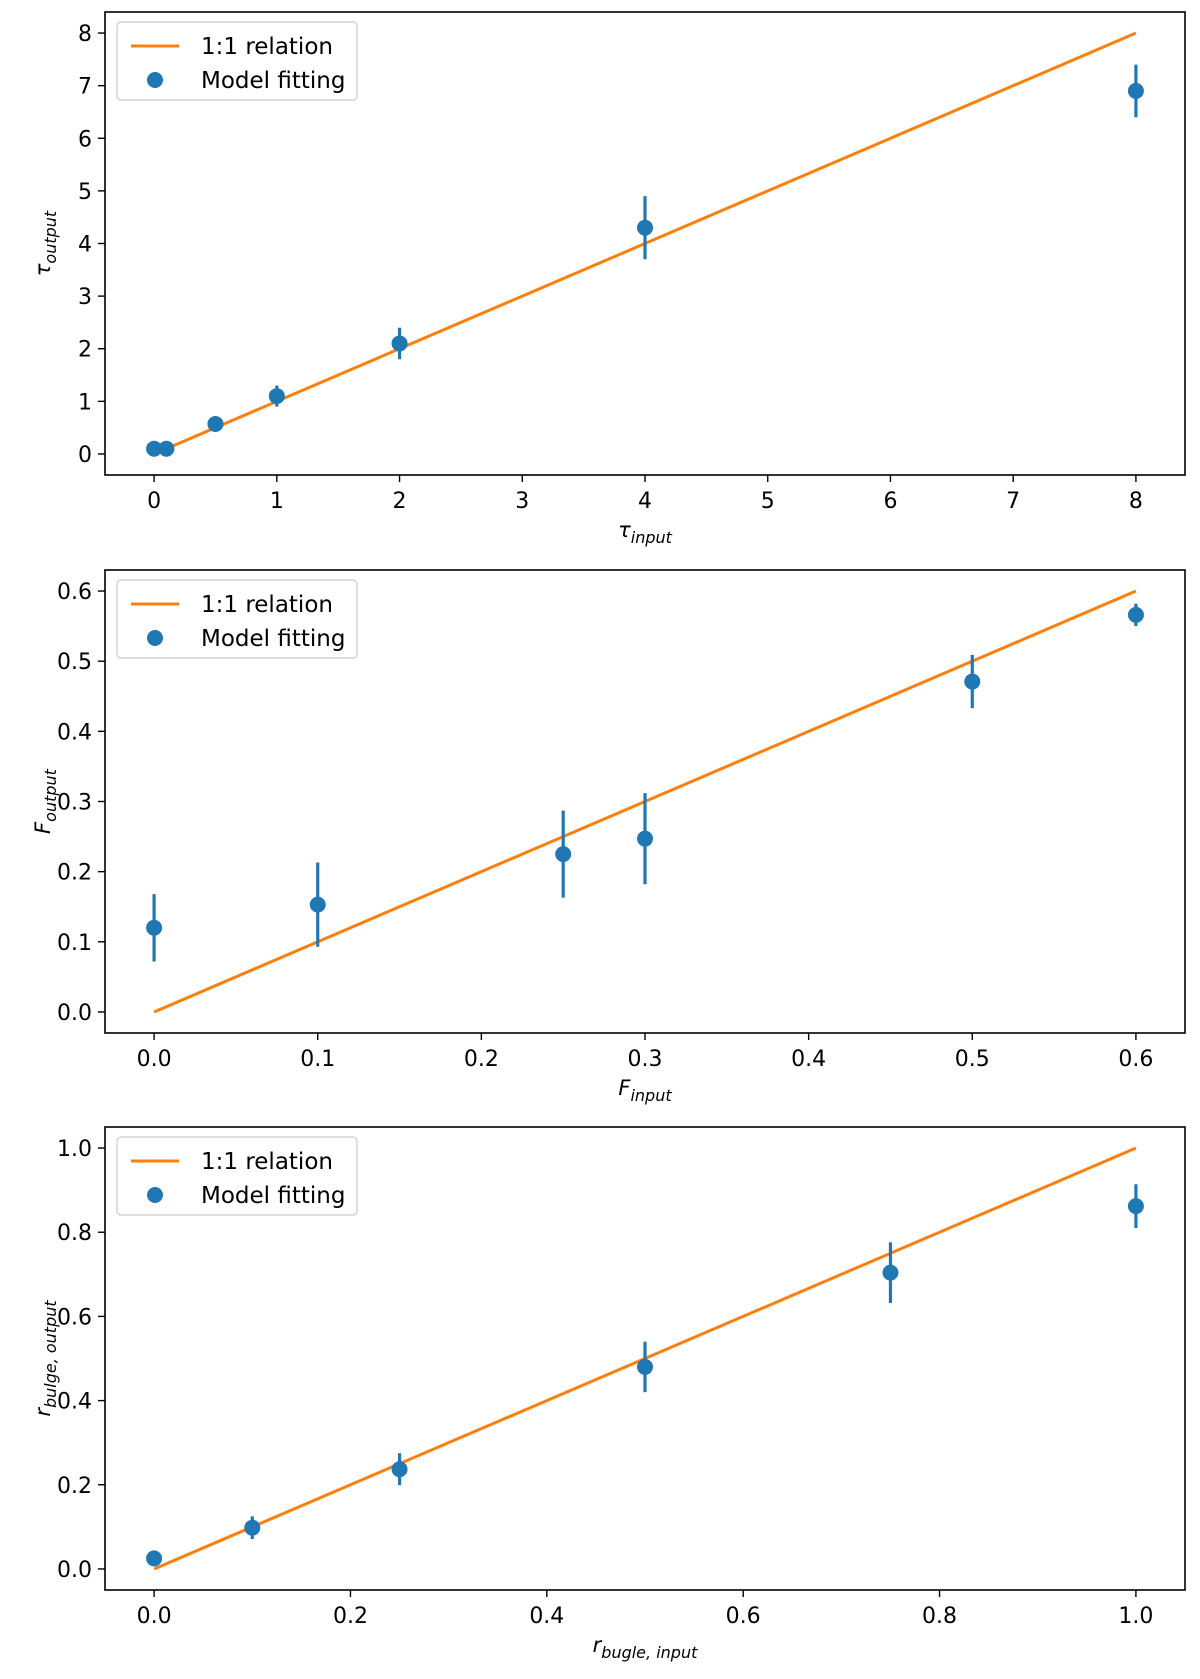  What do you see at coordinates (85, 139) in the screenshot?
I see `y-tick-label: 6` at bounding box center [85, 139].